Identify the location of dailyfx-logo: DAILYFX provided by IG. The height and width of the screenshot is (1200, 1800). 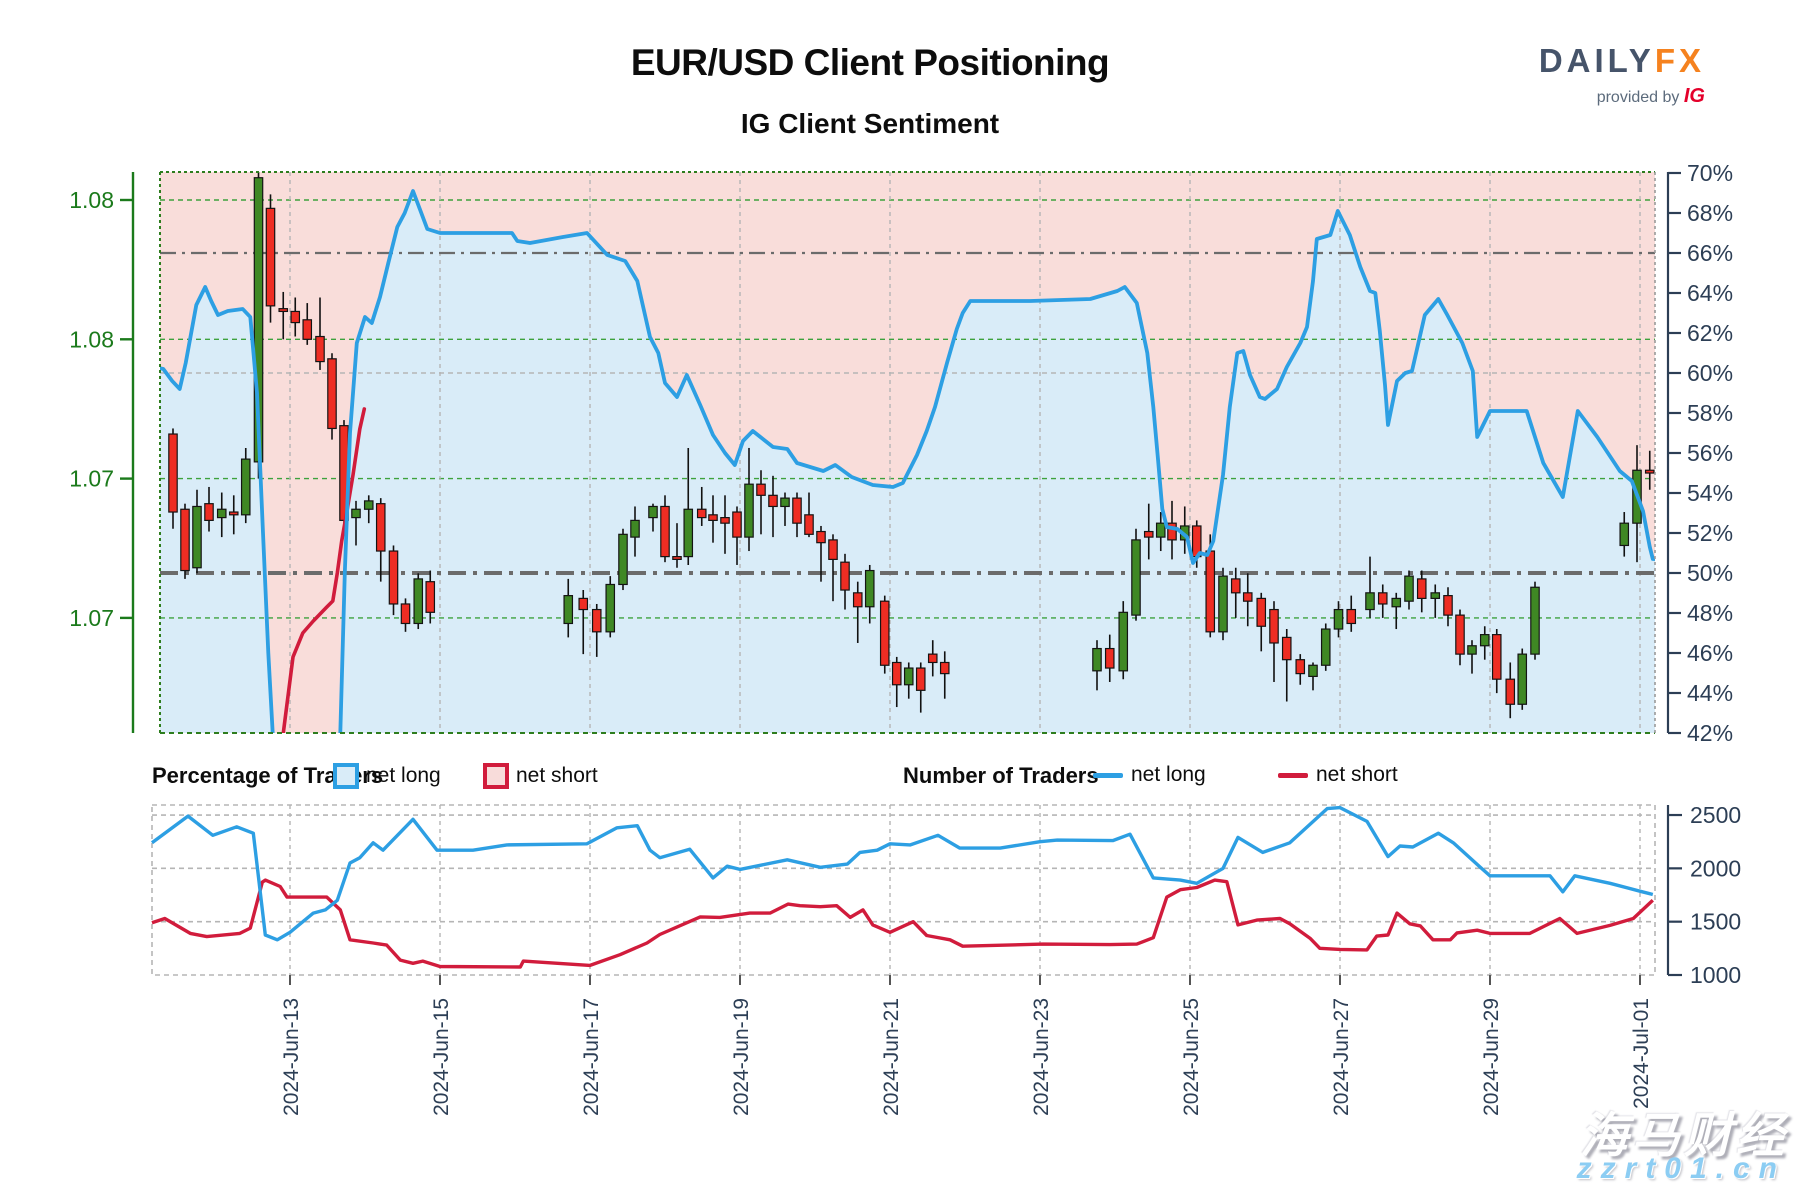
(1622, 75).